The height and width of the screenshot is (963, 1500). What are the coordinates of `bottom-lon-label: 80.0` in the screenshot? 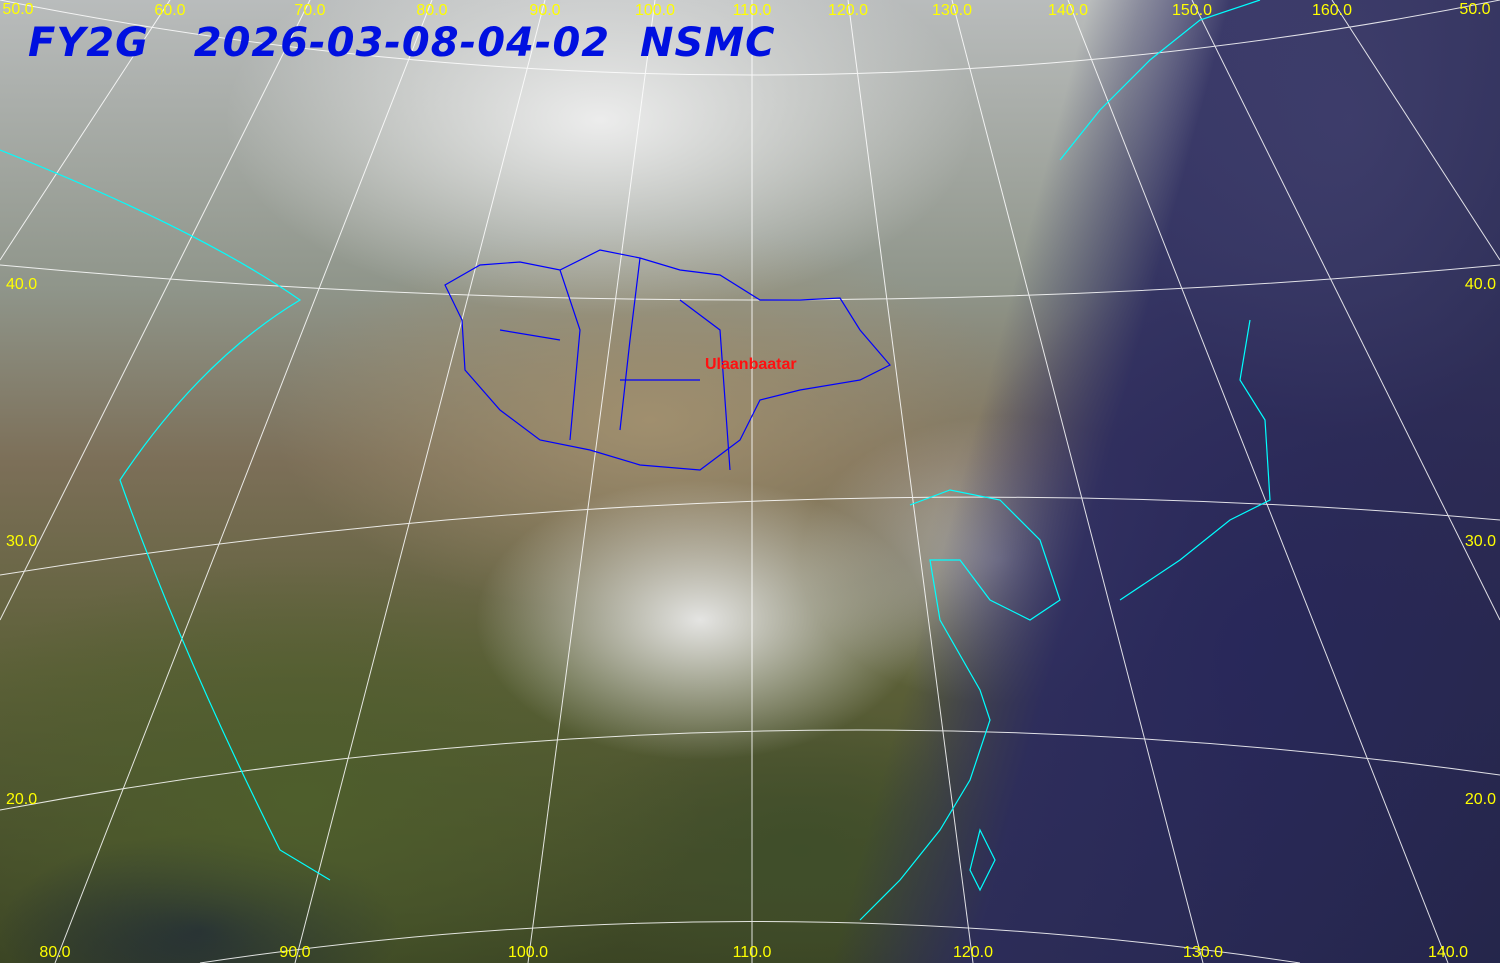 It's located at (55, 952).